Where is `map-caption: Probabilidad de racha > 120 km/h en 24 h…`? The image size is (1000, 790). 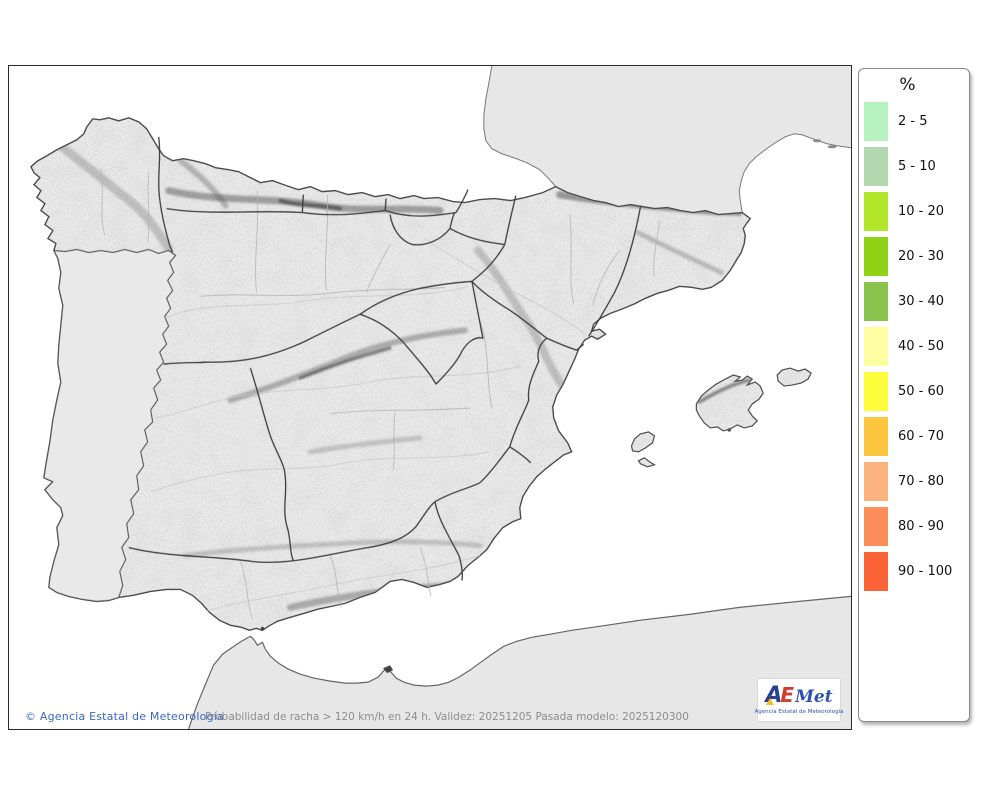 map-caption: Probabilidad de racha > 120 km/h en 24 h… is located at coordinates (447, 717).